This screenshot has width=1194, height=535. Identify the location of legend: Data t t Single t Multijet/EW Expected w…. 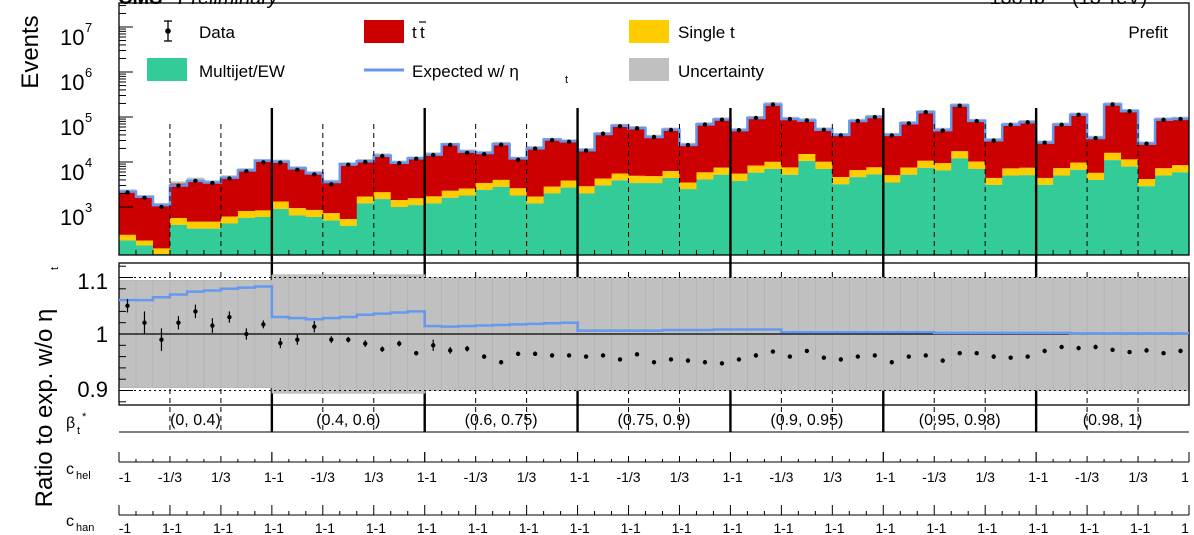
(455, 53).